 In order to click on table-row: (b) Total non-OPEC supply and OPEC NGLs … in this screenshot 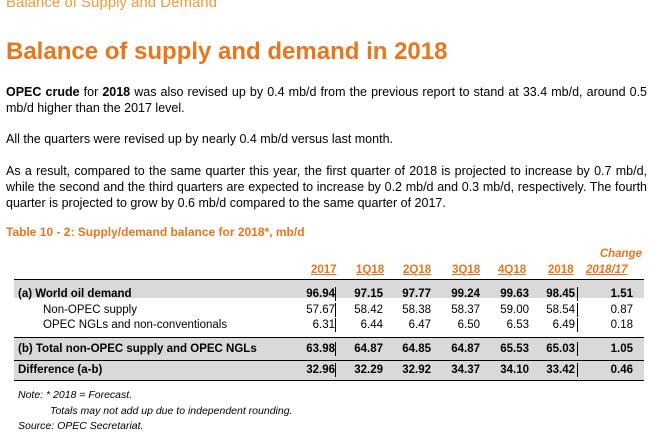, I will do `click(333, 349)`.